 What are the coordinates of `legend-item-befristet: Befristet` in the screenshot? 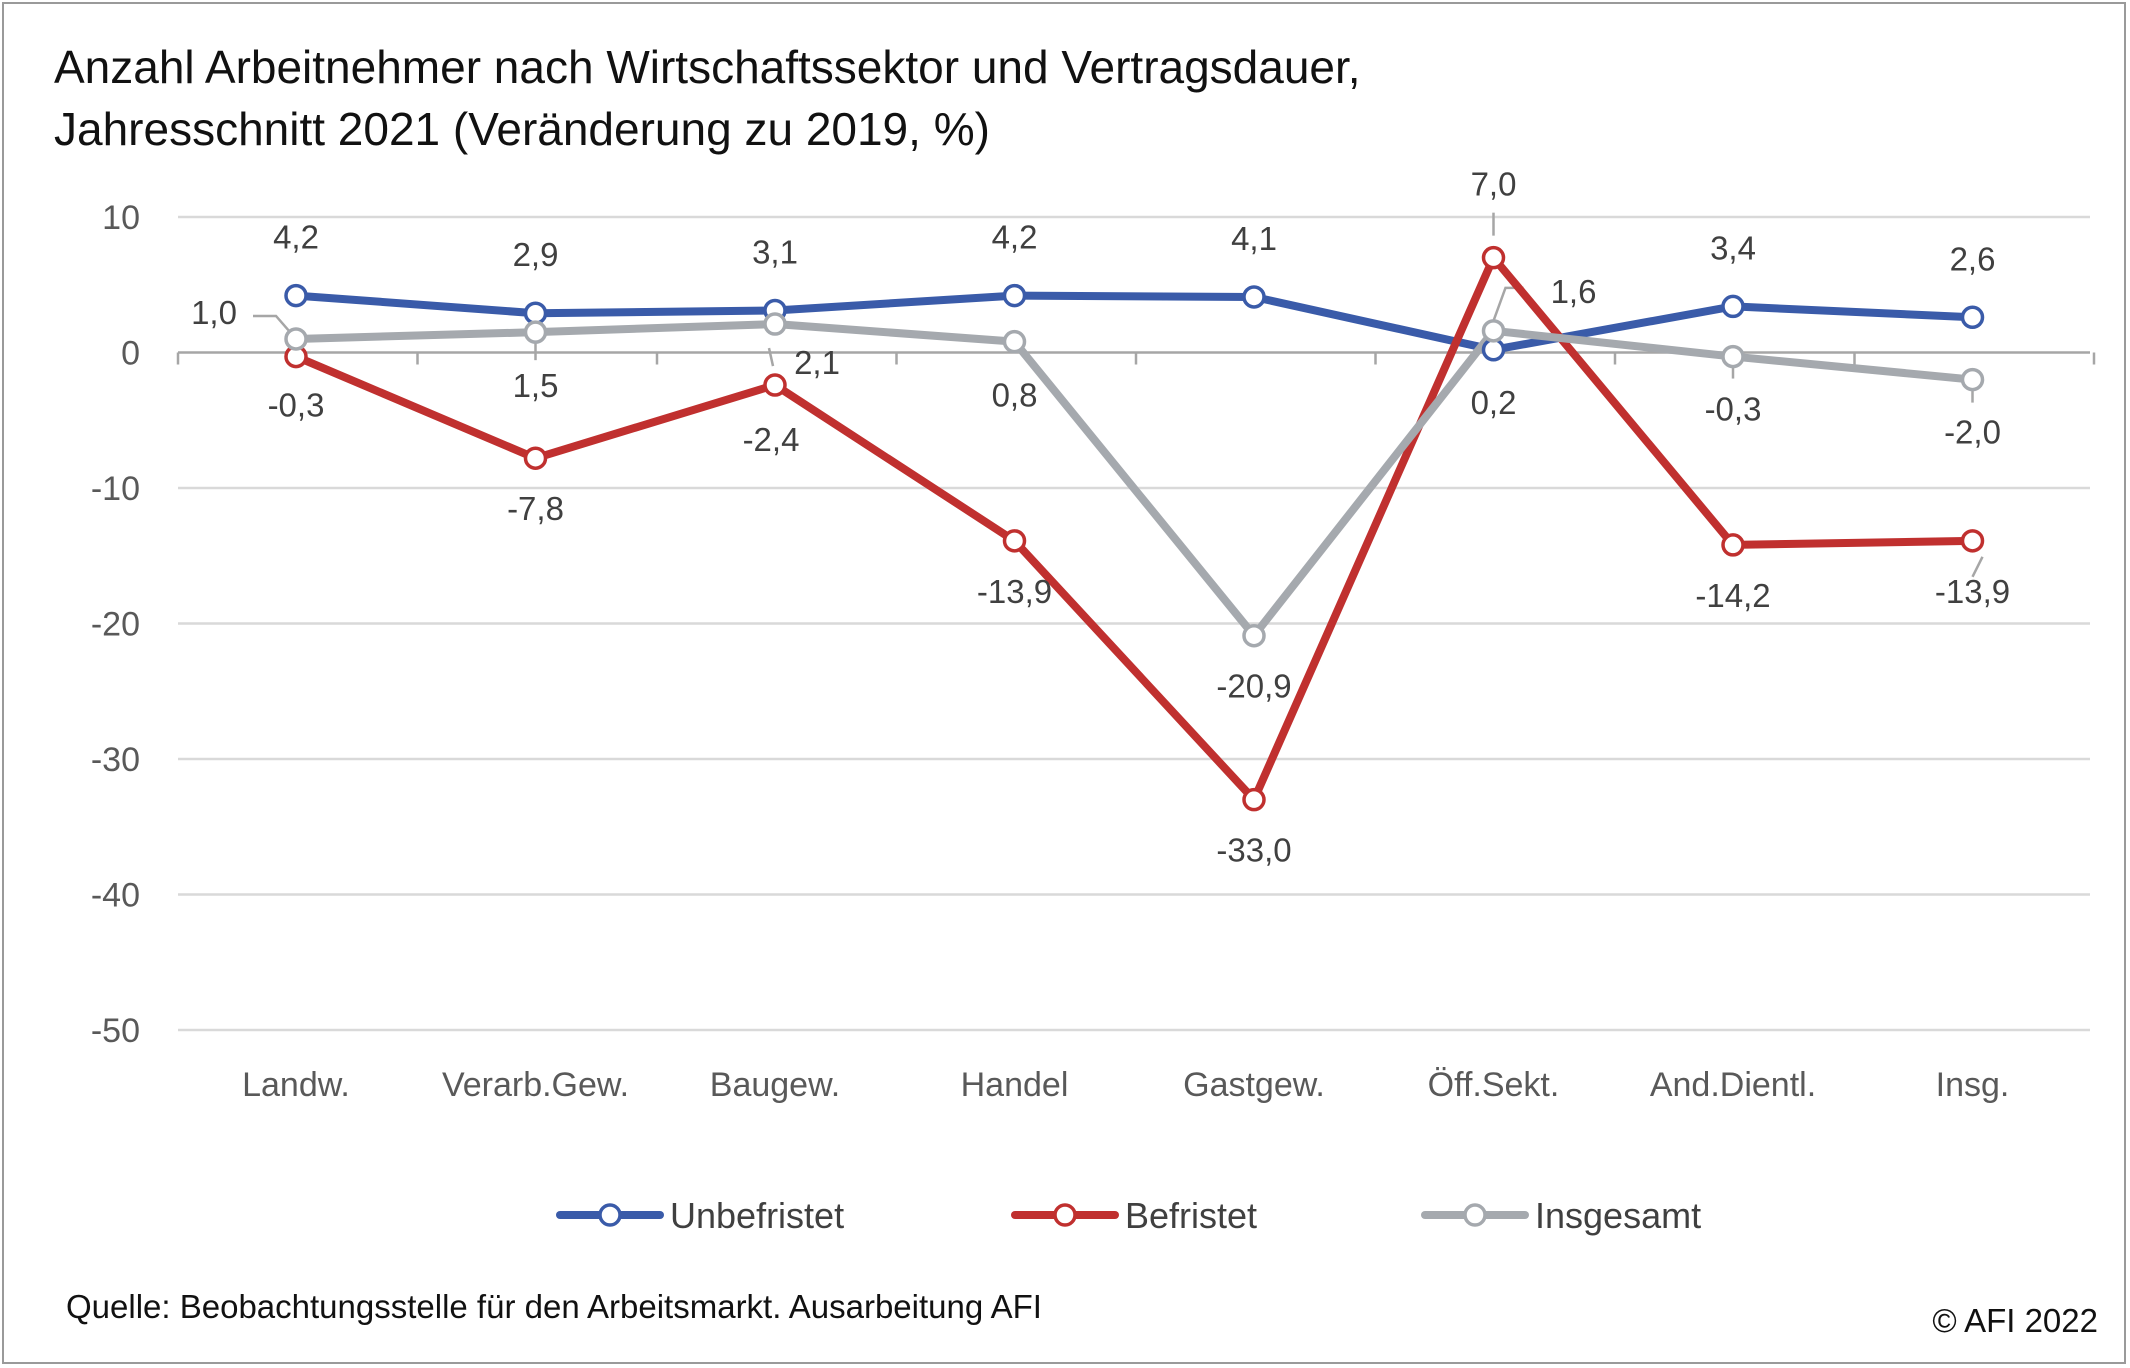 It's located at (1134, 1215).